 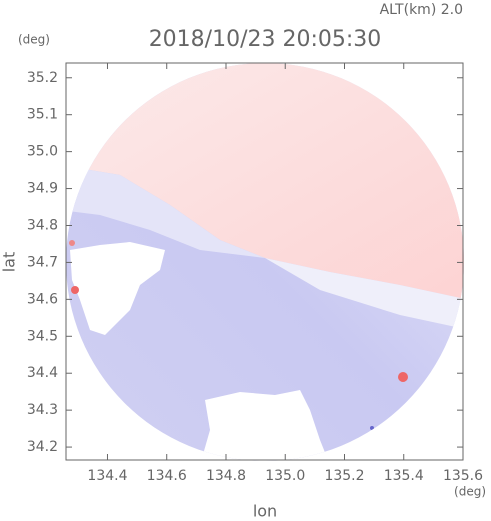 I want to click on x-tick-label: 135.2, so click(x=344, y=476).